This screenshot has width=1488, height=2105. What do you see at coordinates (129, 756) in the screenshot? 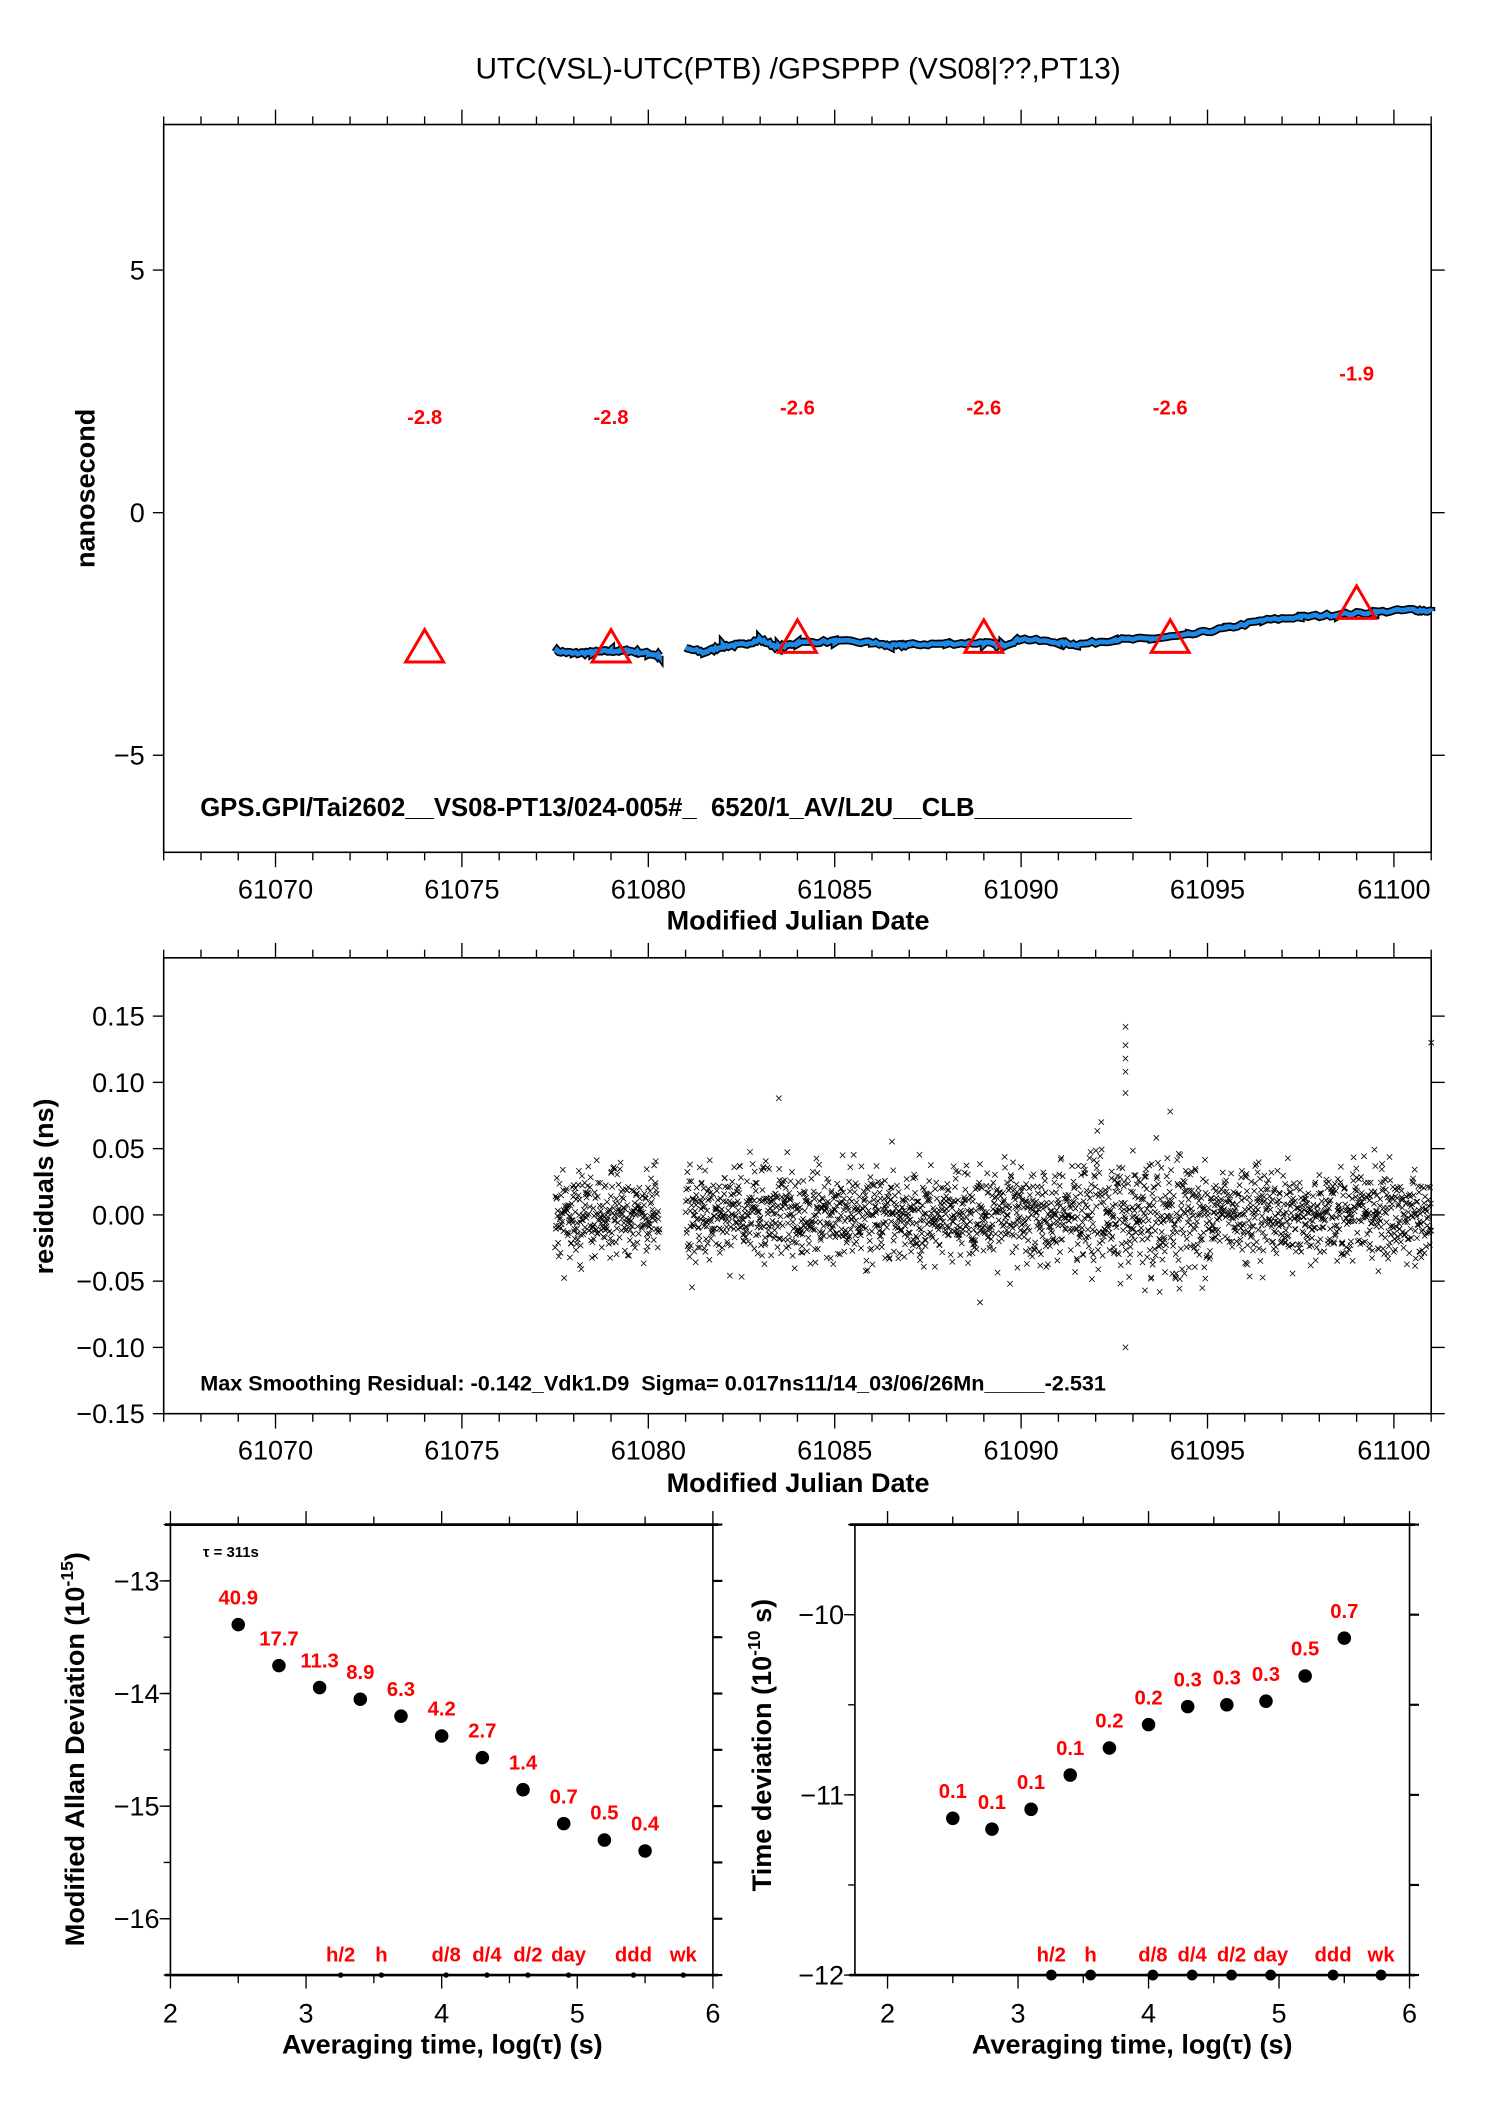
I see `y-tick-label: −5` at bounding box center [129, 756].